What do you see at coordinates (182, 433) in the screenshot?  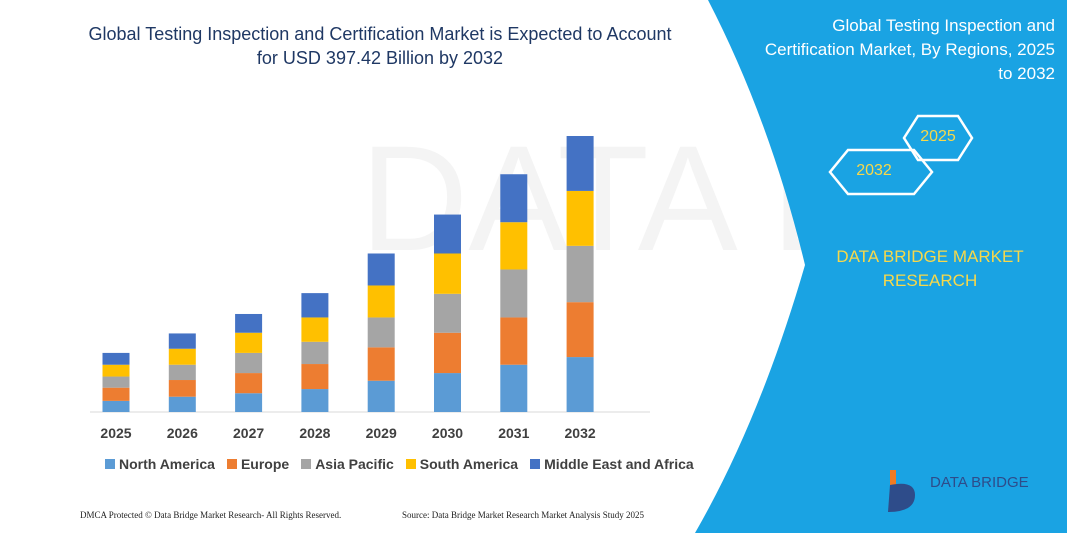 I see `x-tick-label: 2026` at bounding box center [182, 433].